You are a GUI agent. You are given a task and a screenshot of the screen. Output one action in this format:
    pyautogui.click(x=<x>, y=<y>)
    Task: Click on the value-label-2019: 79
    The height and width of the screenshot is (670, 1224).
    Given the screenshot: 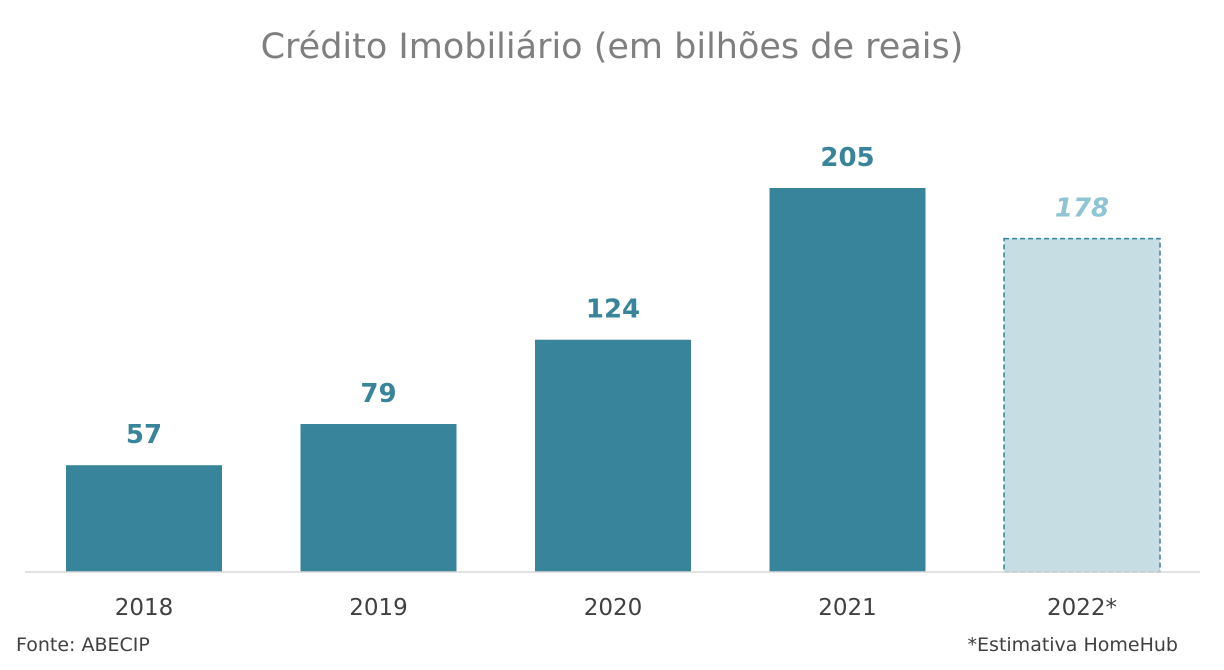 What is the action you would take?
    pyautogui.click(x=378, y=394)
    